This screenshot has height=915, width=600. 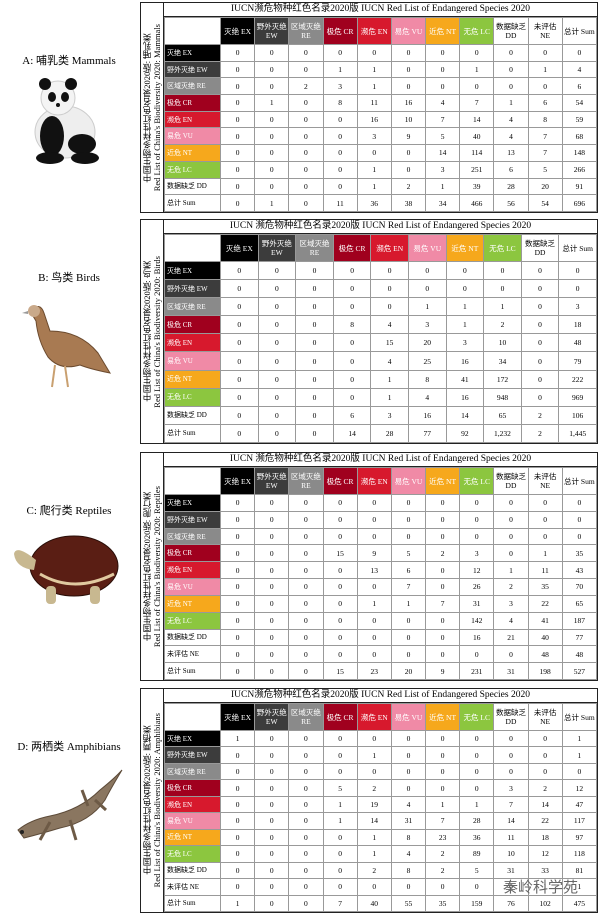 I want to click on panda-image, so click(x=66, y=121).